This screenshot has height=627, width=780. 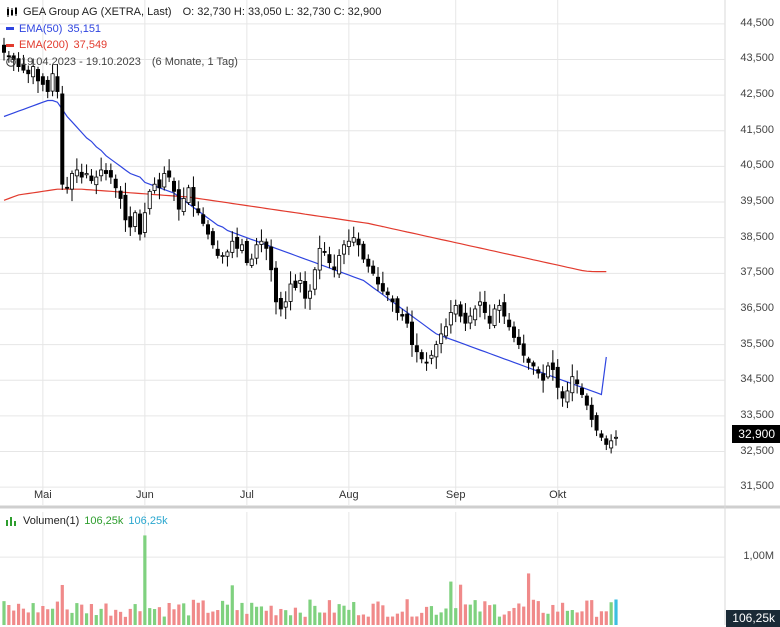 I want to click on price-tick-label: 34,500, so click(x=757, y=379).